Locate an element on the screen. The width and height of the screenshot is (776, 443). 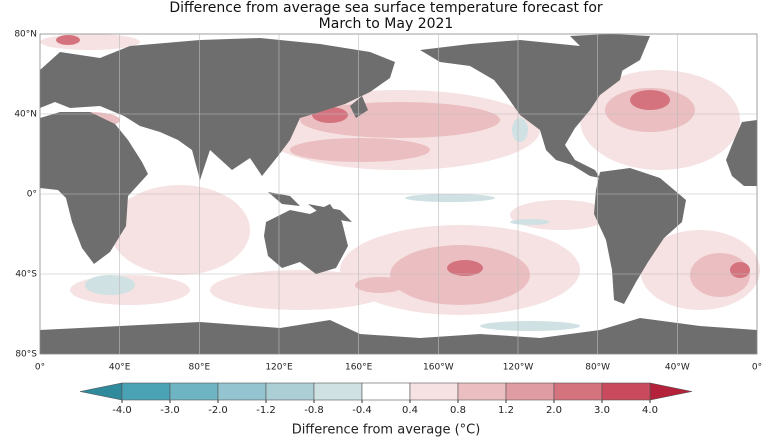
lon-label: 80°E is located at coordinates (200, 368).